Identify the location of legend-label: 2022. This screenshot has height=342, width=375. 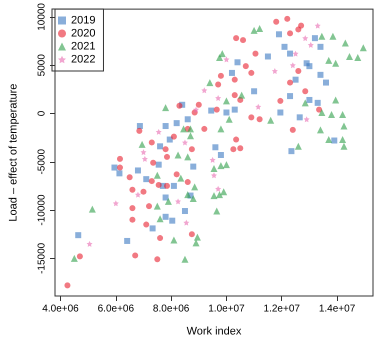
(83, 60).